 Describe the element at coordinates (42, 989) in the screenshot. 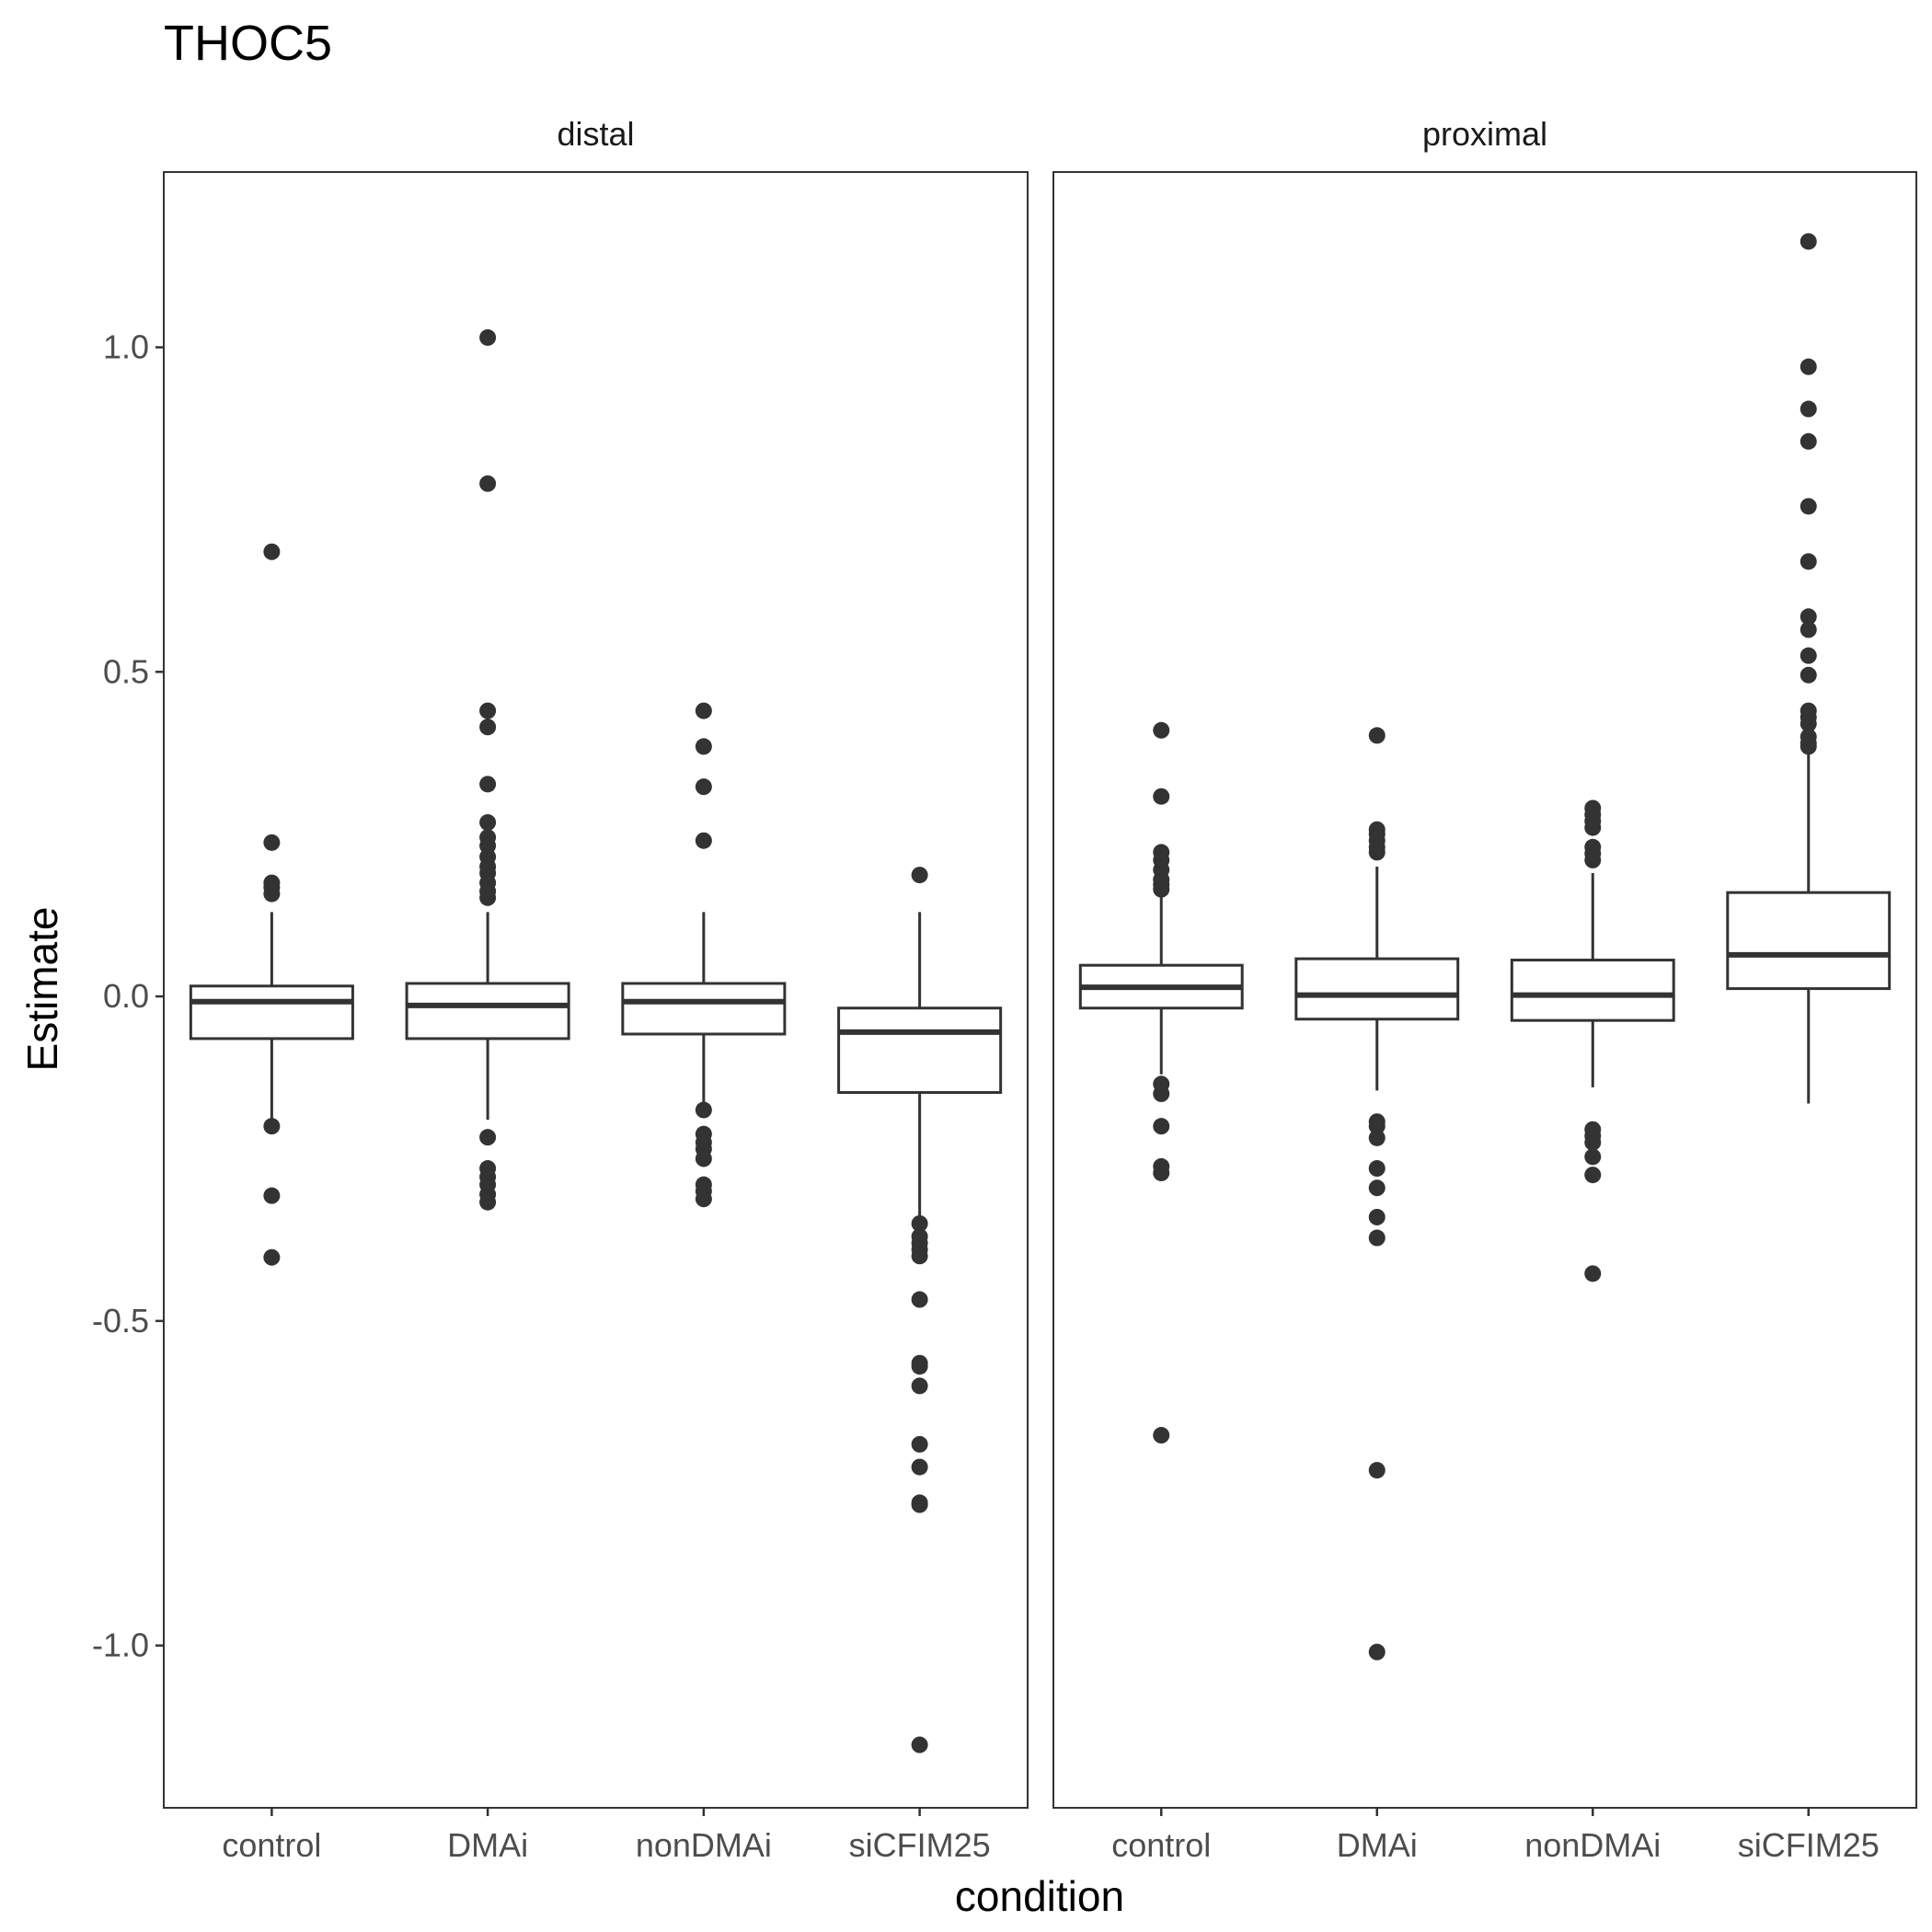

I see `y-axis-title: Estimate` at that location.